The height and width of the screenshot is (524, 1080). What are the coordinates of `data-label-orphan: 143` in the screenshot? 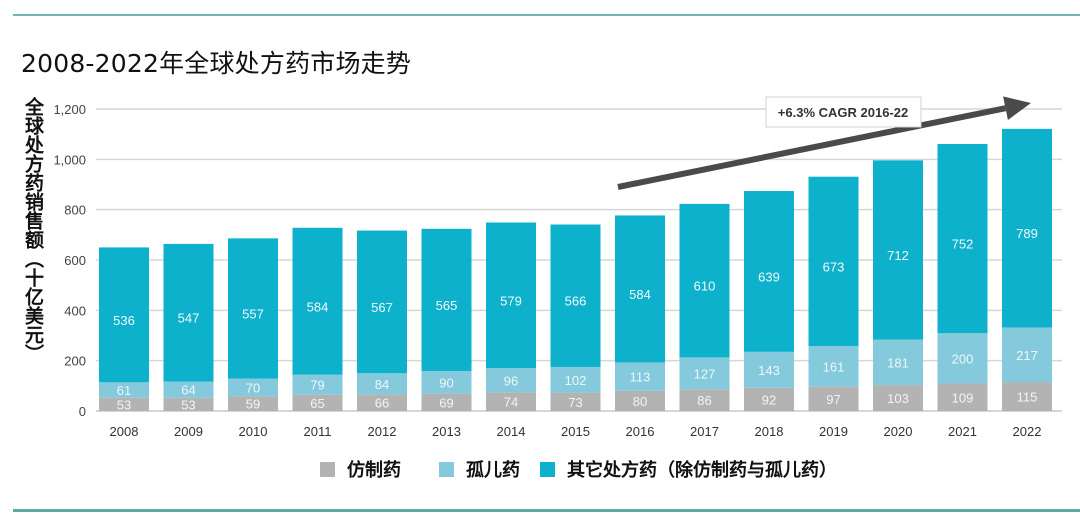 It's located at (769, 370).